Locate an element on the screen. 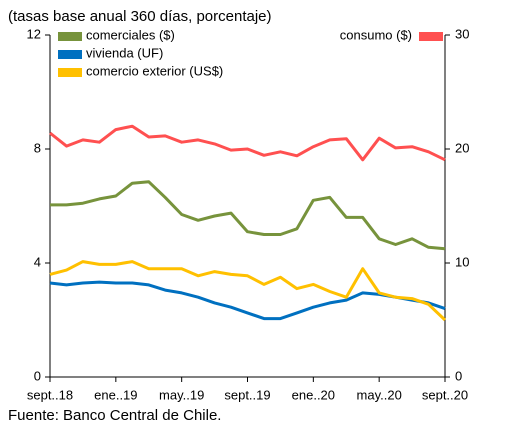 This screenshot has height=425, width=512. y2-tick-label: 10 is located at coordinates (462, 261).